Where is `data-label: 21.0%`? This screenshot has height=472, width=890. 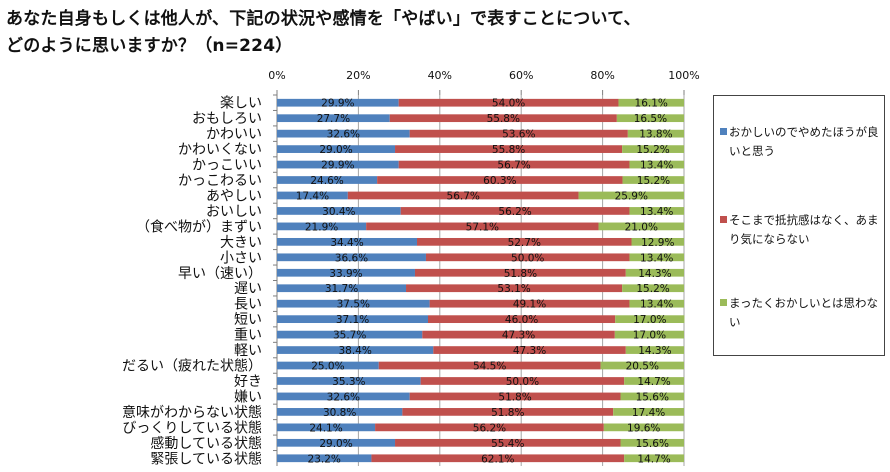 data-label: 21.0% is located at coordinates (641, 227).